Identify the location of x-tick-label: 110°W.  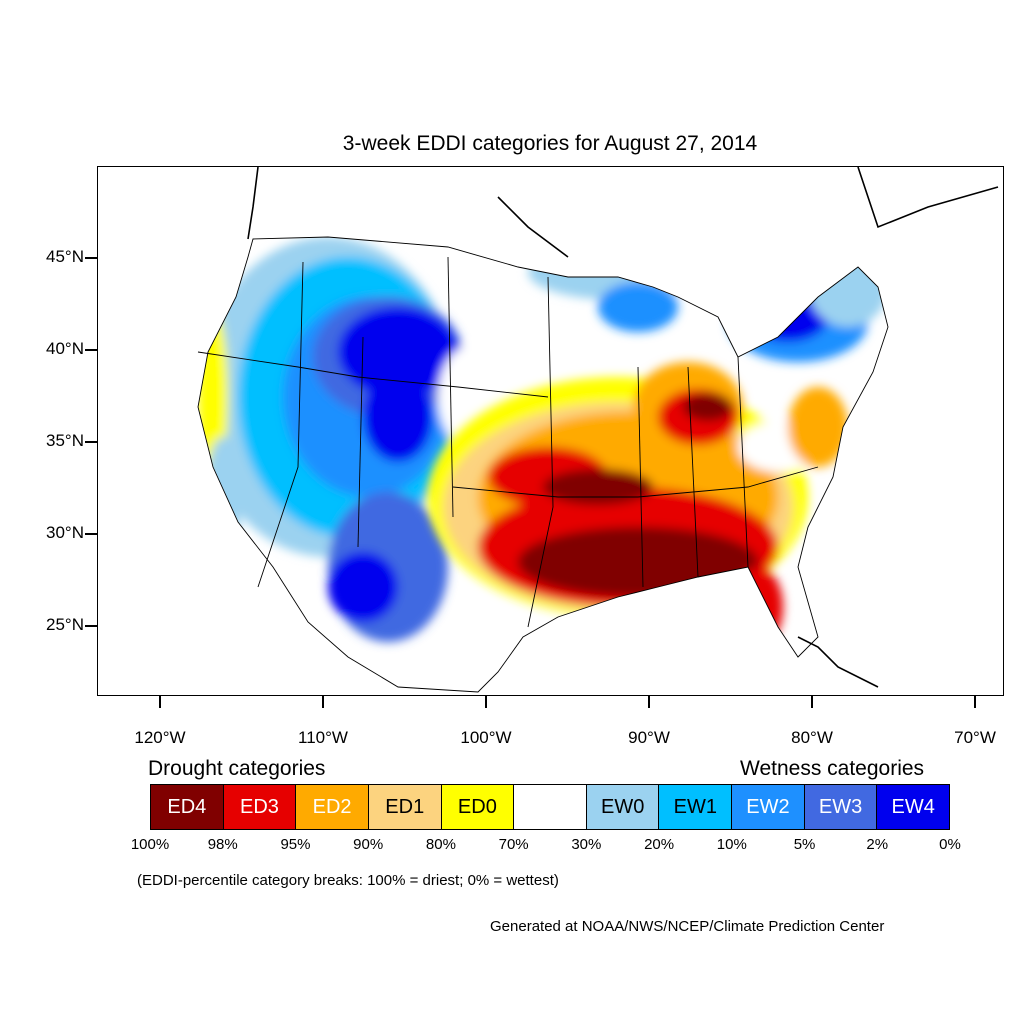
(323, 737).